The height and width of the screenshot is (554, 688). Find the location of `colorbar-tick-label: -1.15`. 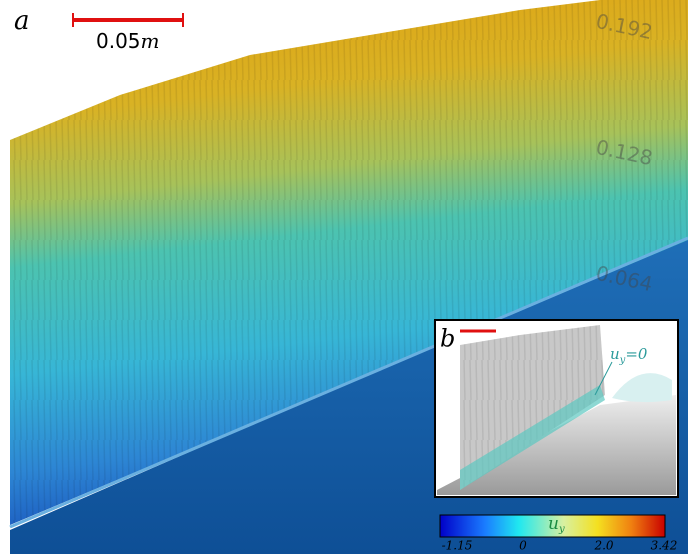

colorbar-tick-label: -1.15 is located at coordinates (457, 546).